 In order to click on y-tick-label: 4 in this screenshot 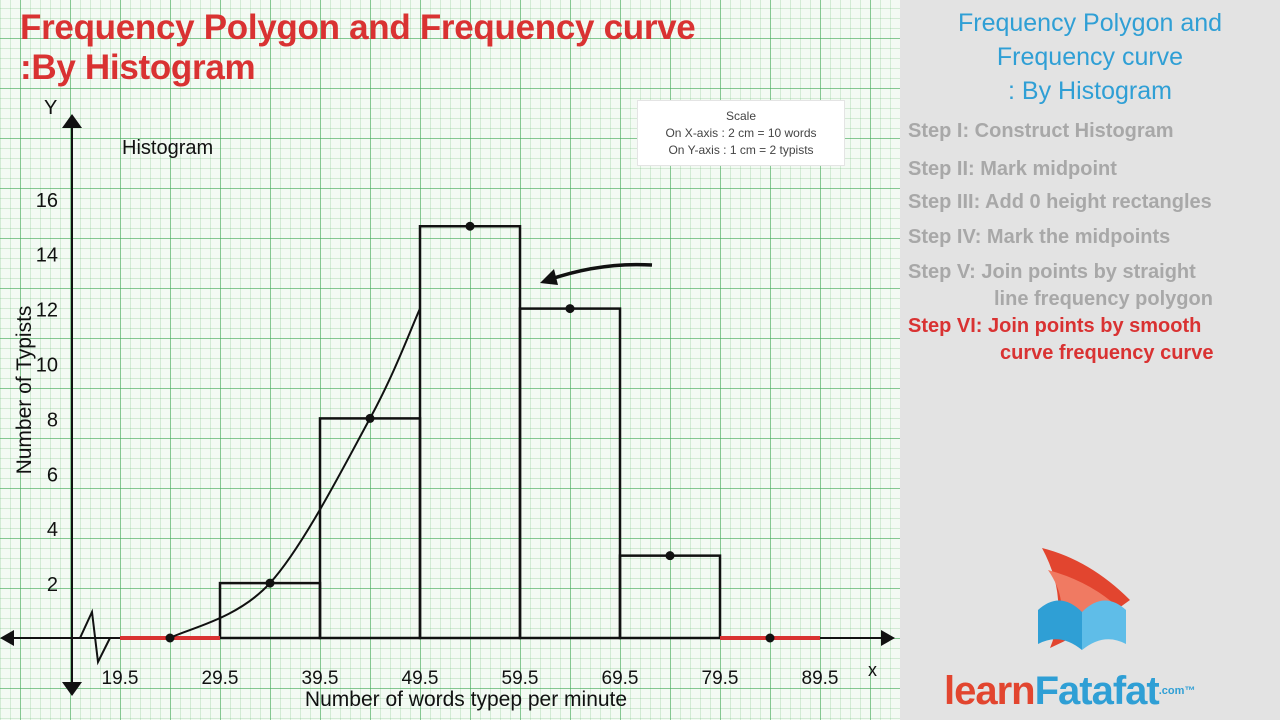, I will do `click(52, 530)`.